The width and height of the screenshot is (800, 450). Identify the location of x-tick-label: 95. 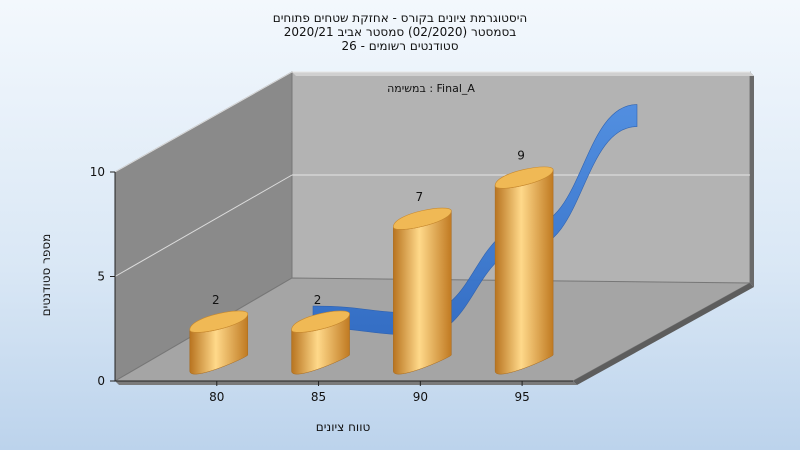
(521, 397).